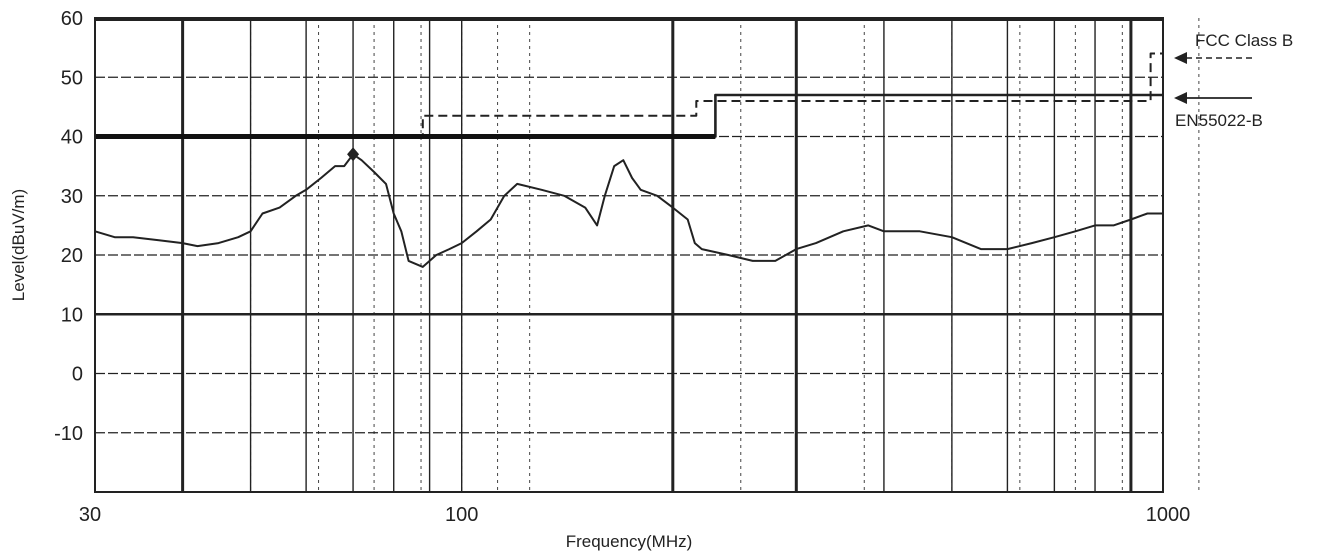  What do you see at coordinates (1244, 40) in the screenshot?
I see `legend-label-fcc-class-b: FCC Class B` at bounding box center [1244, 40].